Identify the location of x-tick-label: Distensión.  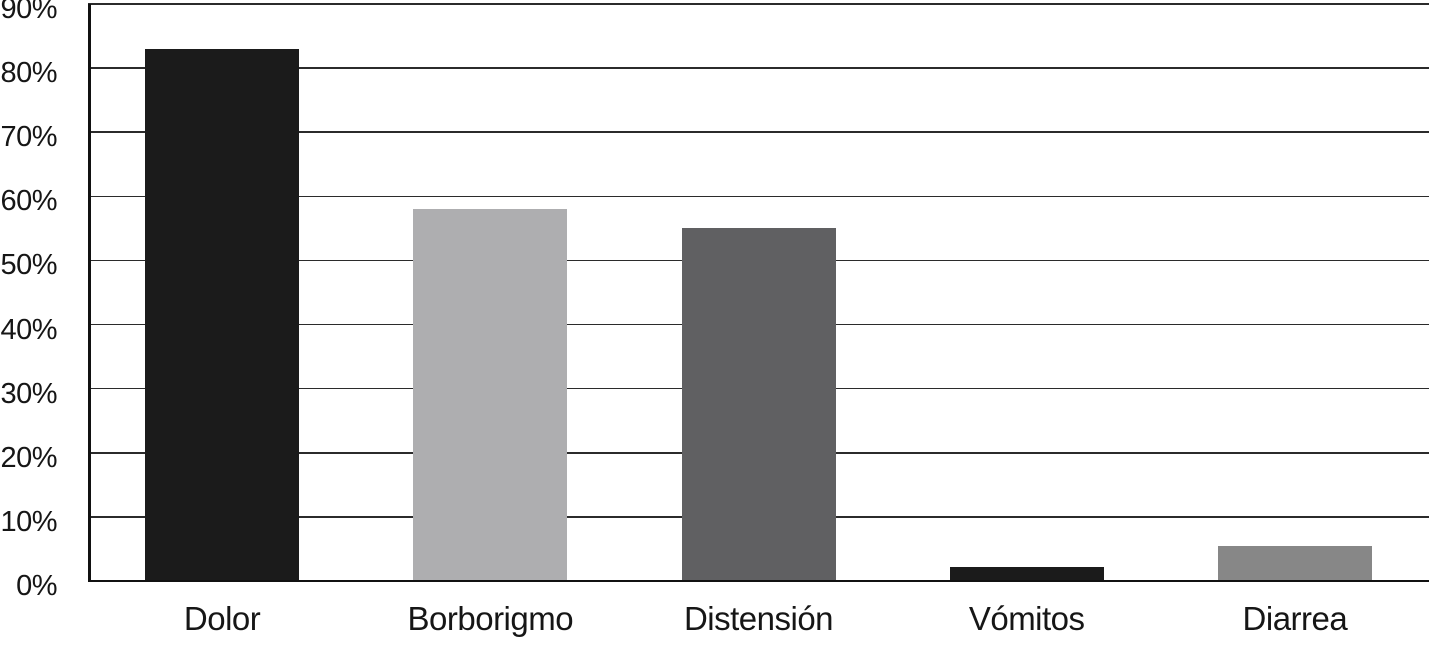
(758, 618).